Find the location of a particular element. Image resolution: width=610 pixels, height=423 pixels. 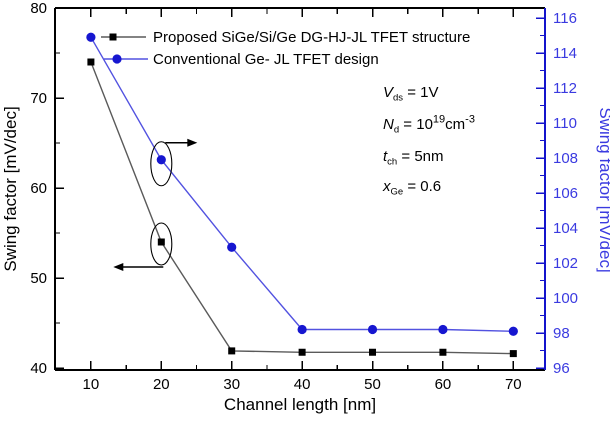

y-right-tick-label: 114 is located at coordinates (565, 53).